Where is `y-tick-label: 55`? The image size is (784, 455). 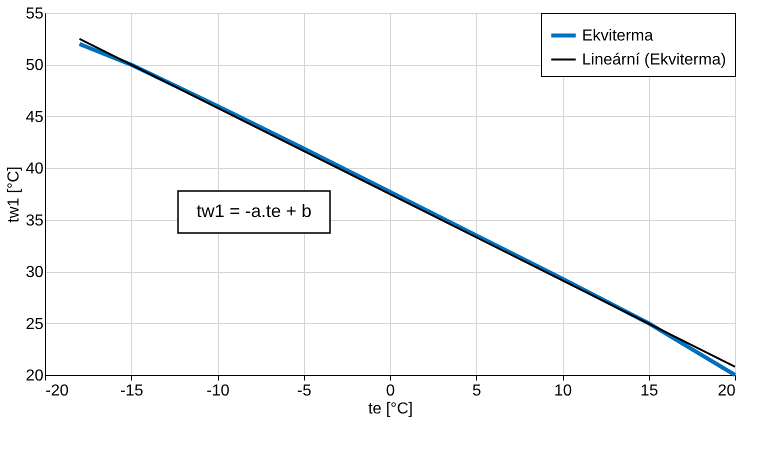 y-tick-label: 55 is located at coordinates (35, 14).